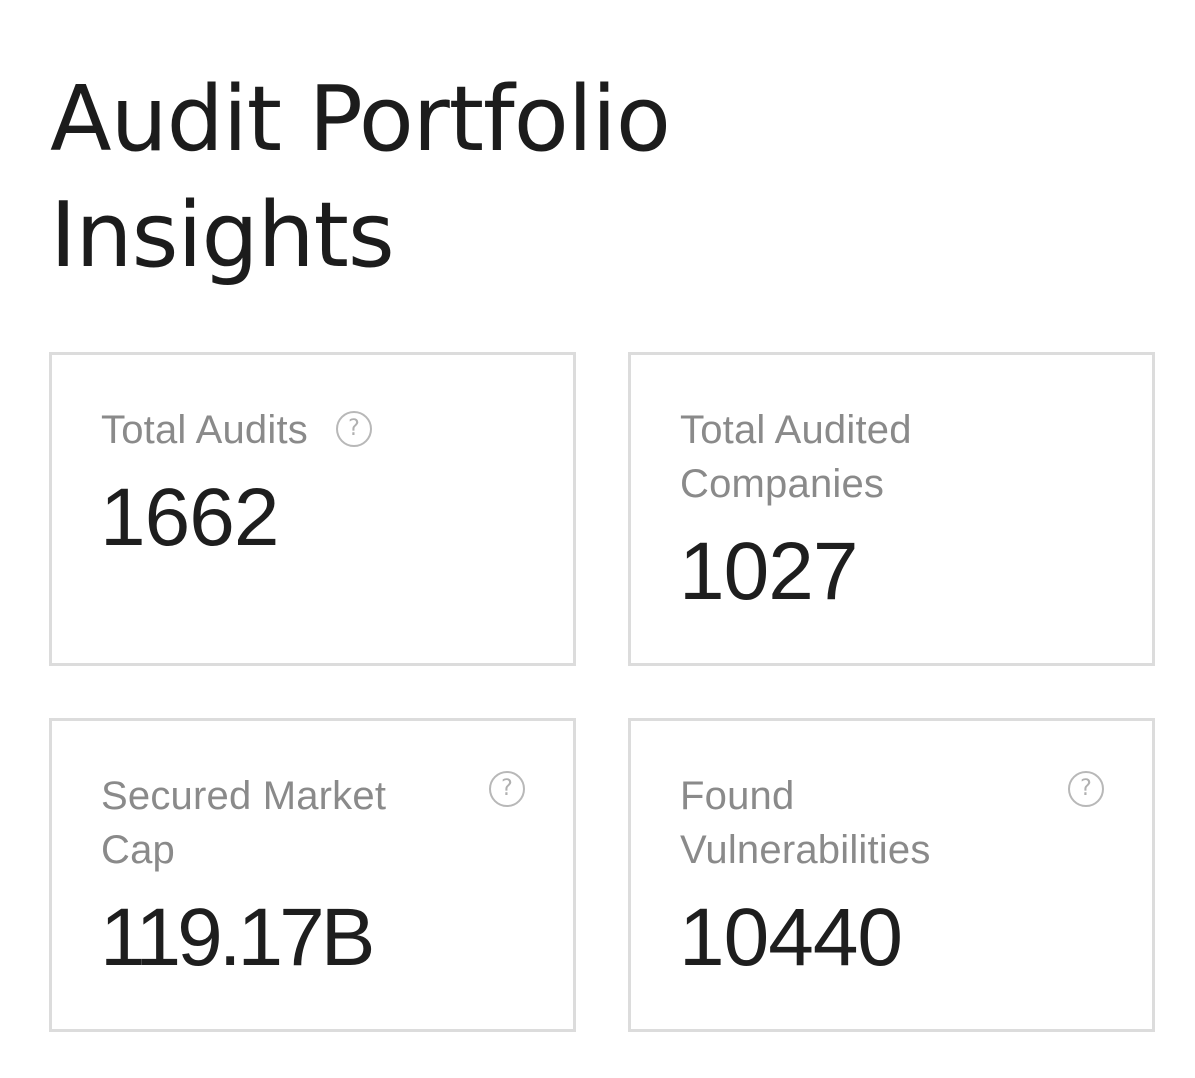  I want to click on stat-card-total-audited-companies: Total Audited Companies 1027, so click(891, 509).